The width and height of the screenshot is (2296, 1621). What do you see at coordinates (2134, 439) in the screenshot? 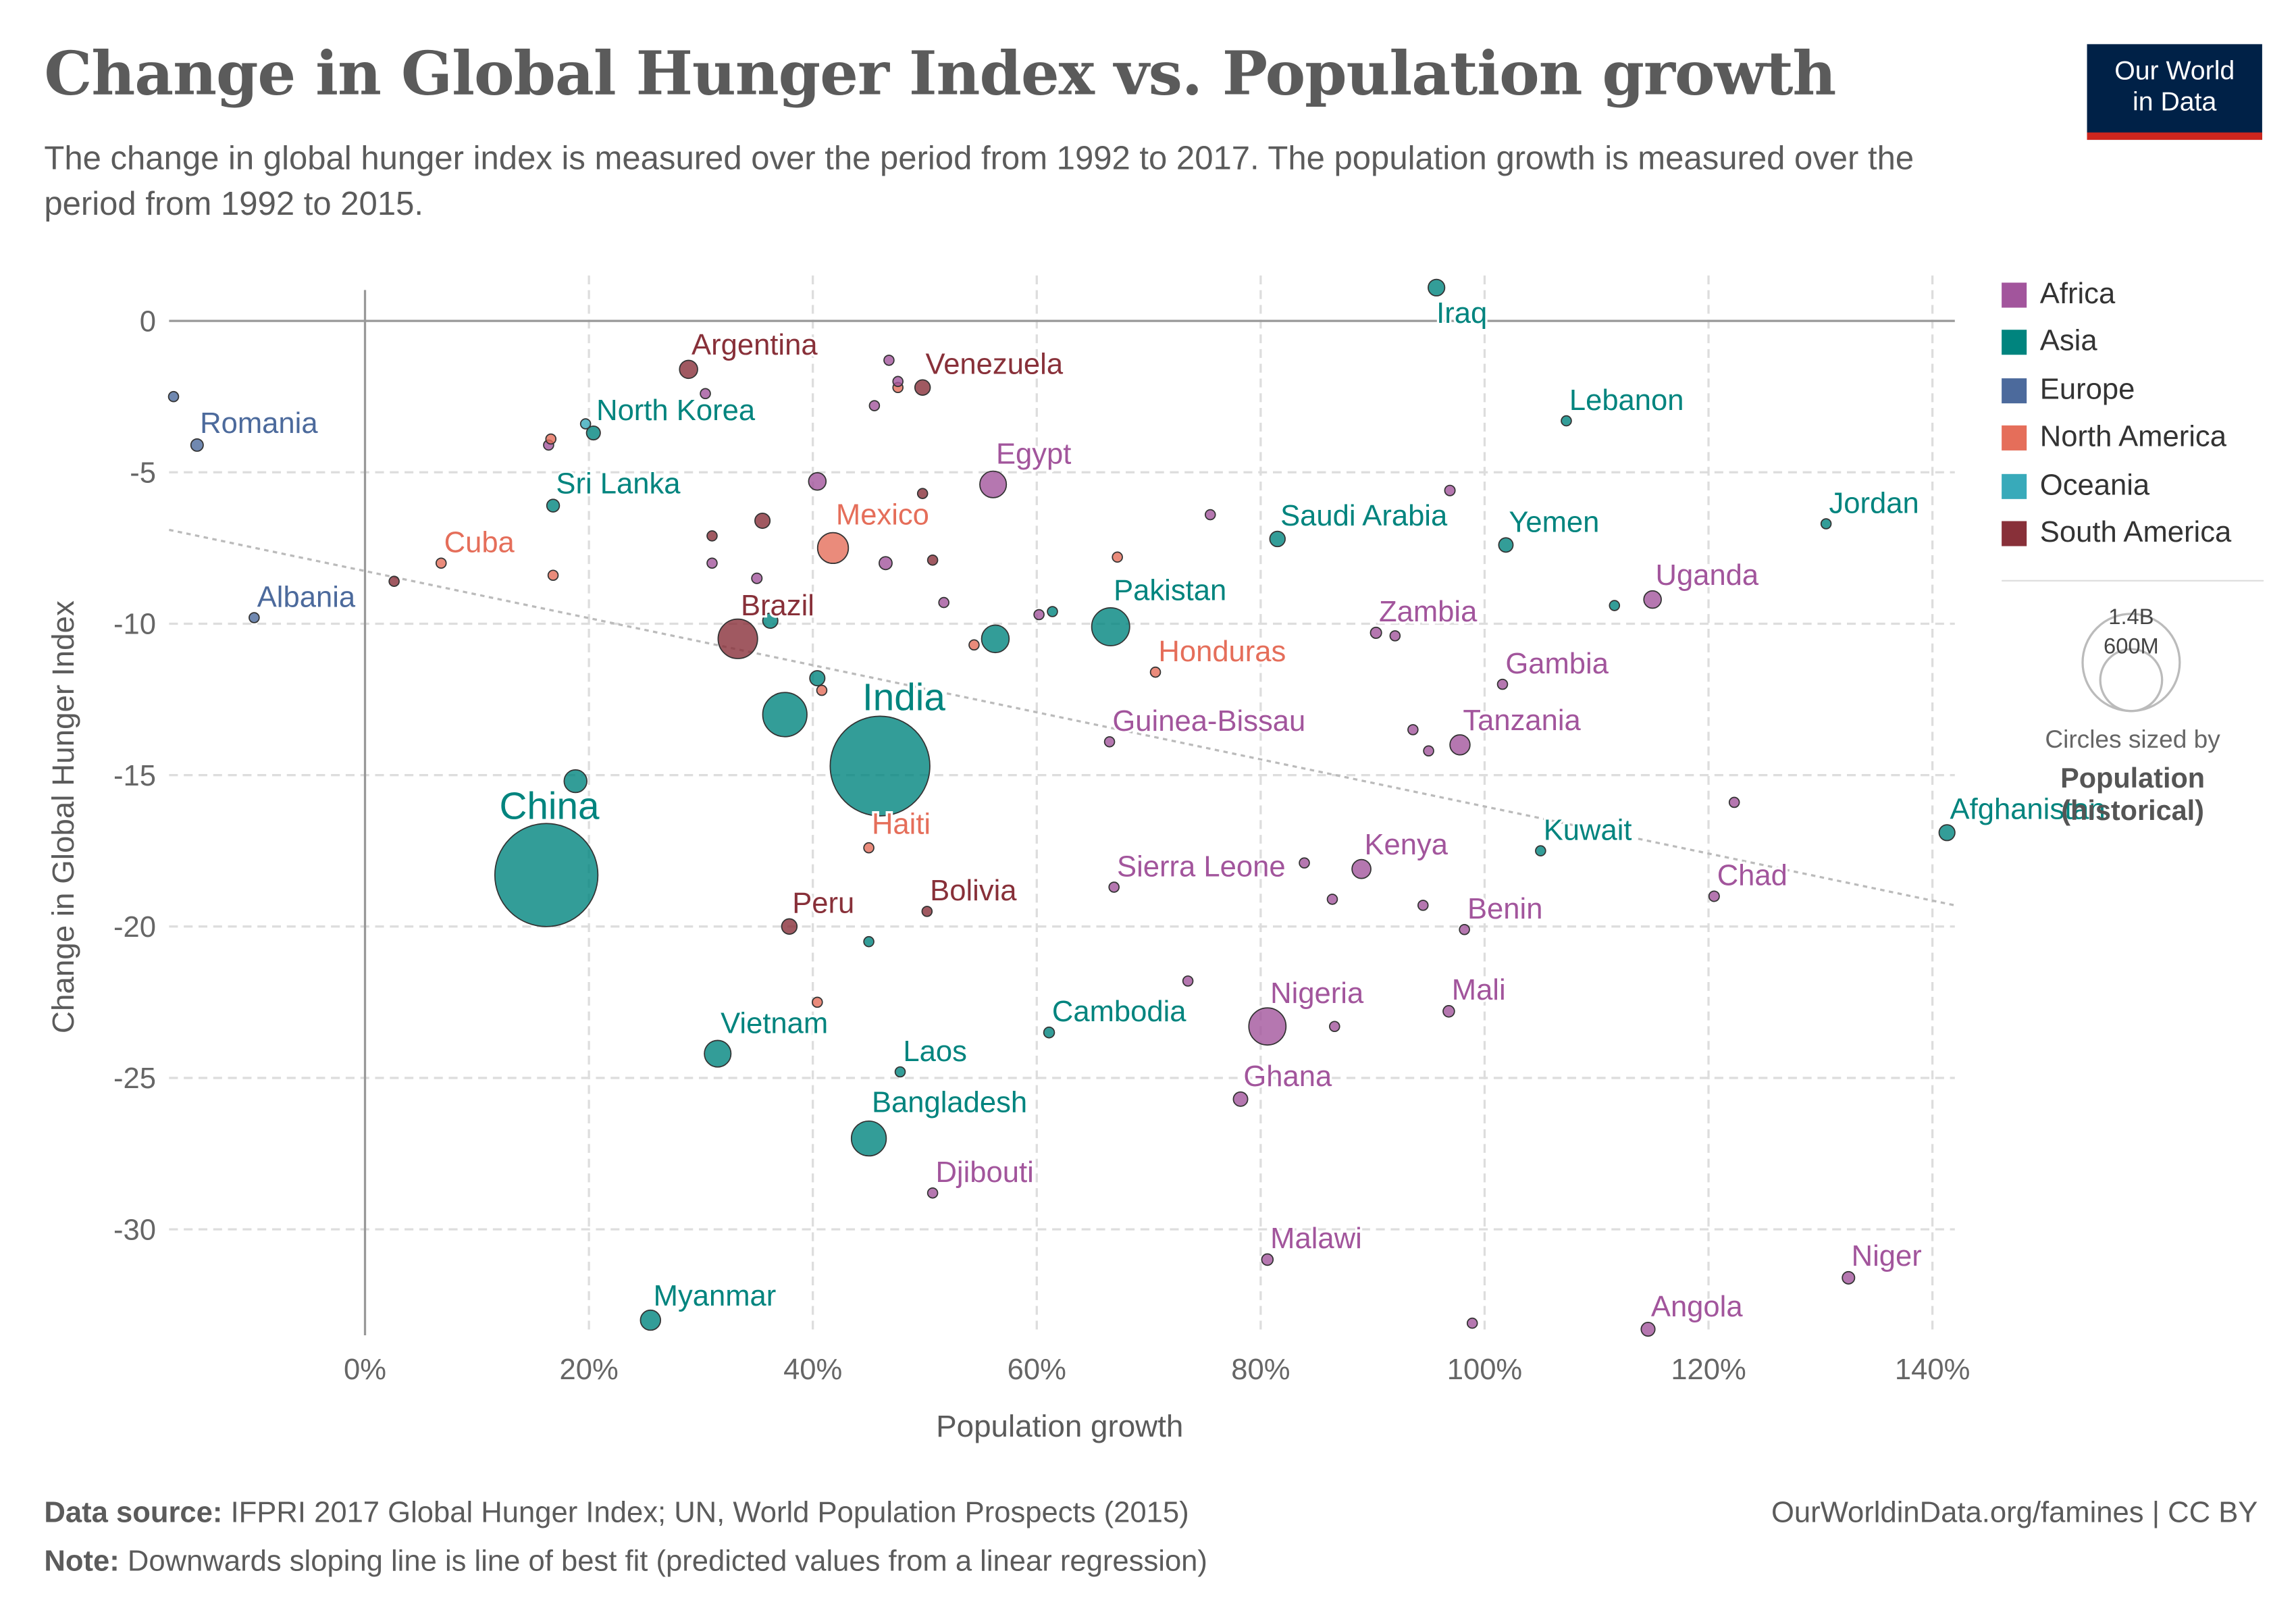
I see `legend-item-north-america: North America` at bounding box center [2134, 439].